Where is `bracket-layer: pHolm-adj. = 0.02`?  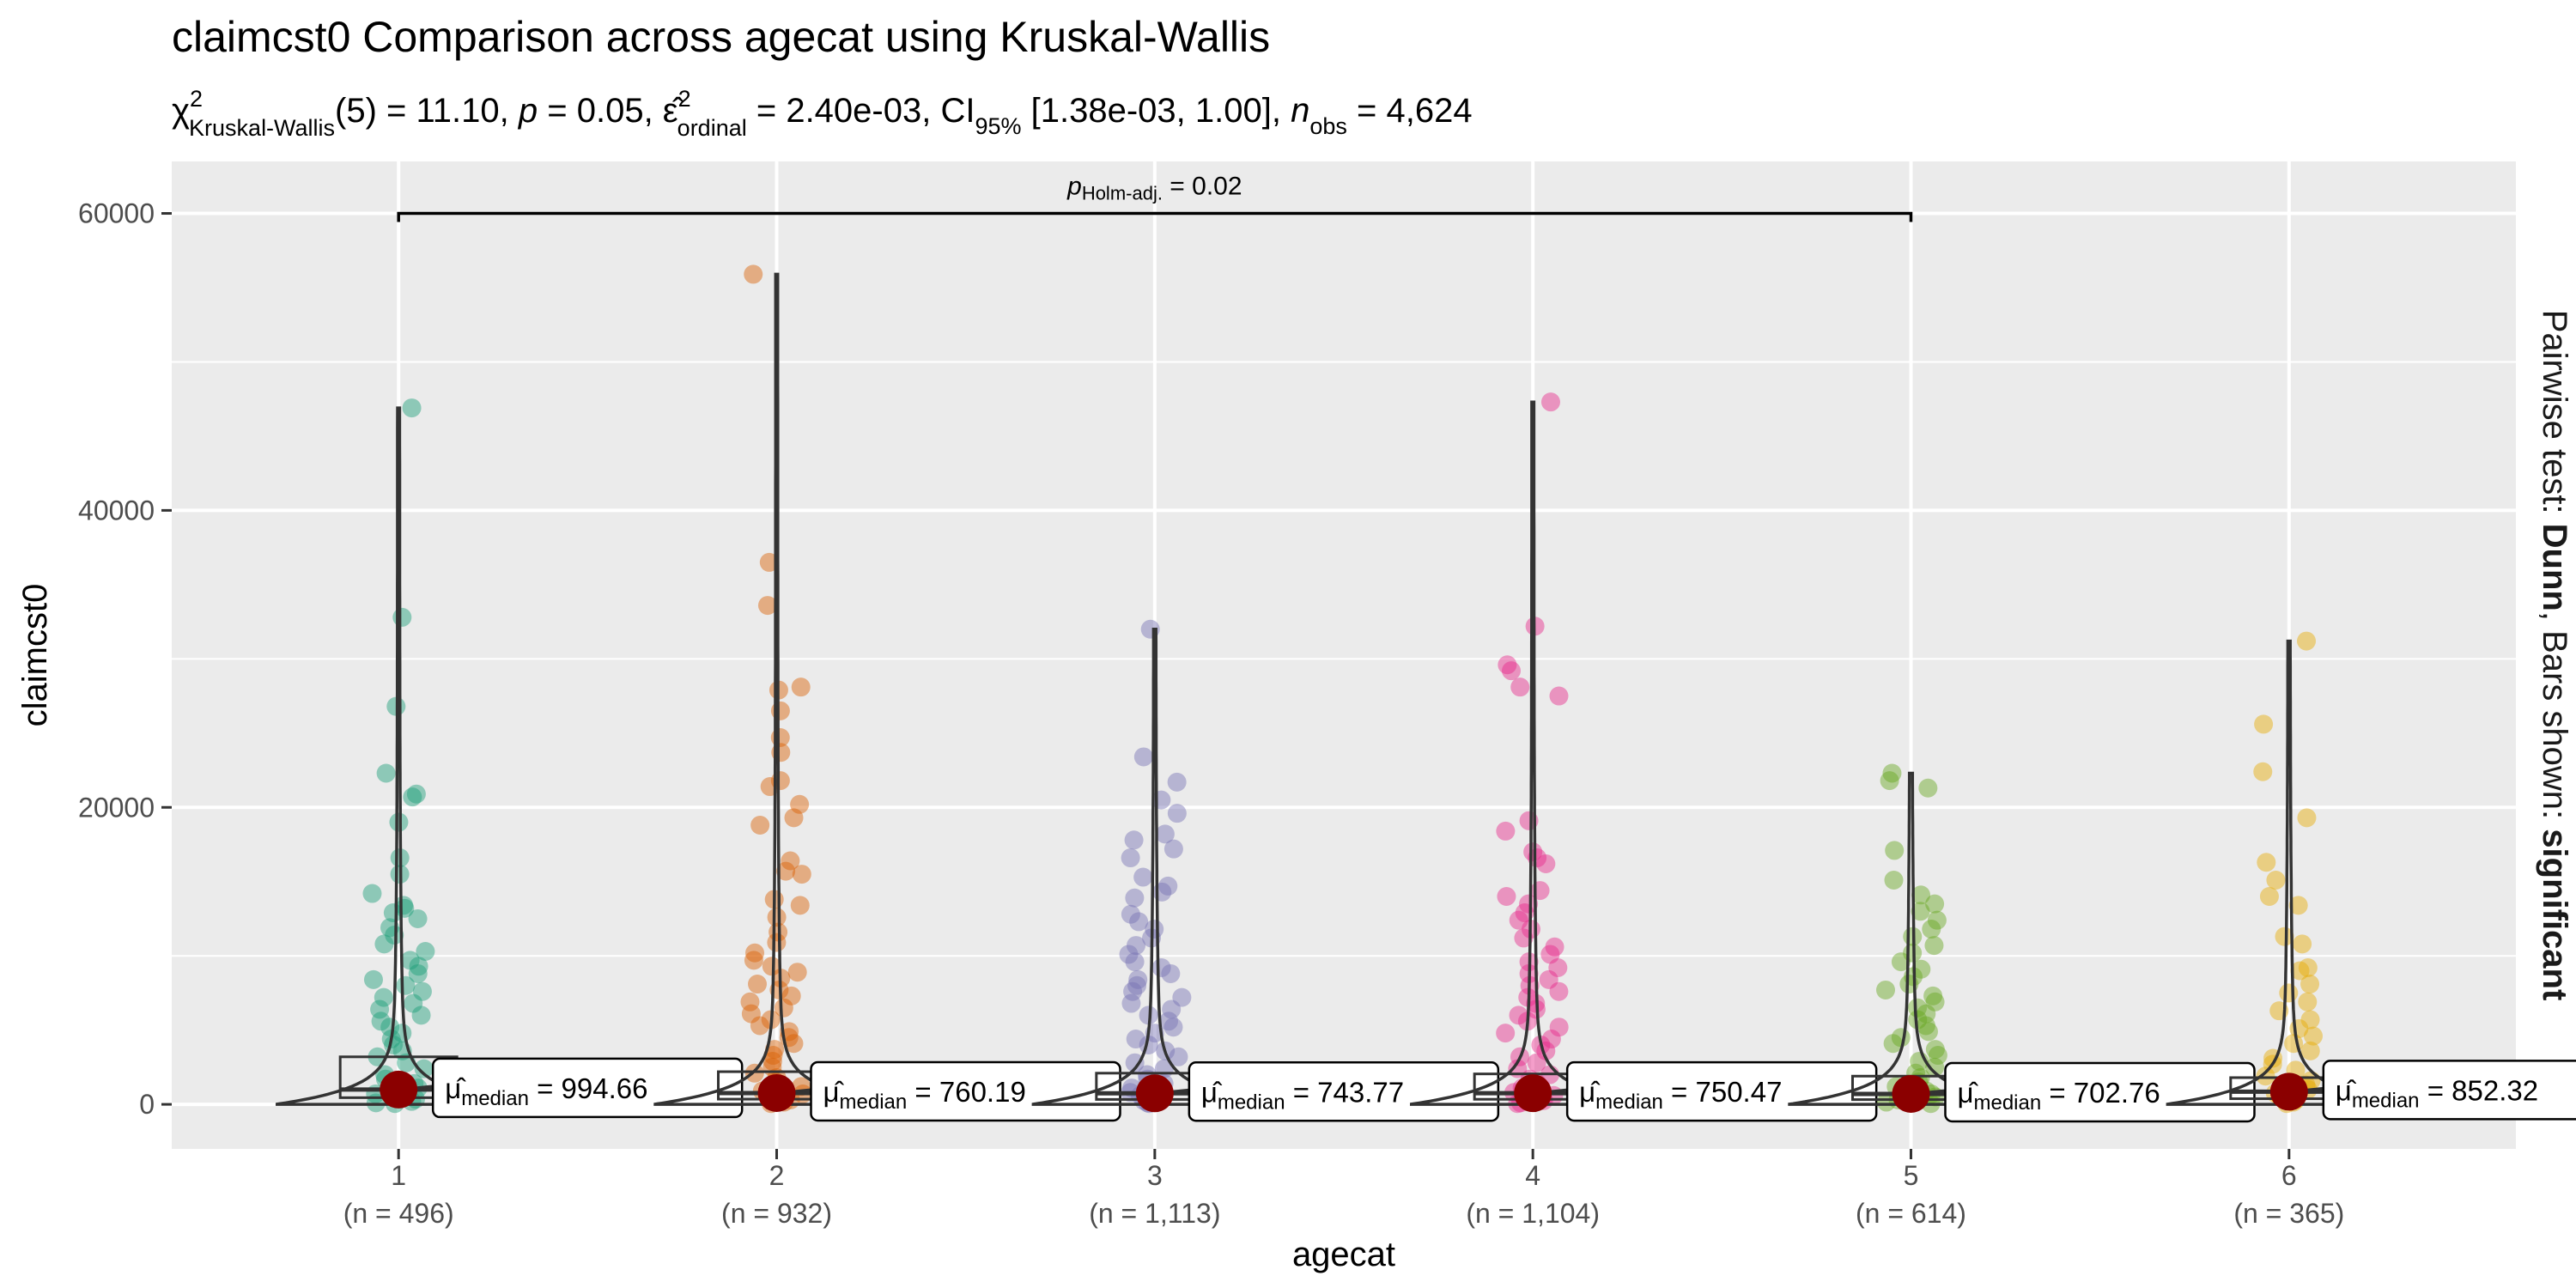 bracket-layer: pHolm-adj. = 0.02 is located at coordinates (1155, 197).